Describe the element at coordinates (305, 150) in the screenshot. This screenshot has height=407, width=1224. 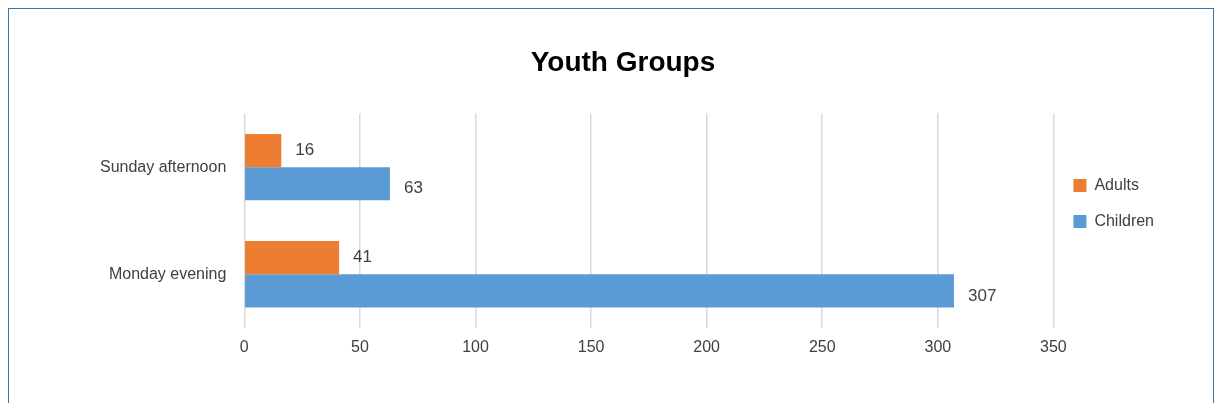
I see `data-label: 16` at that location.